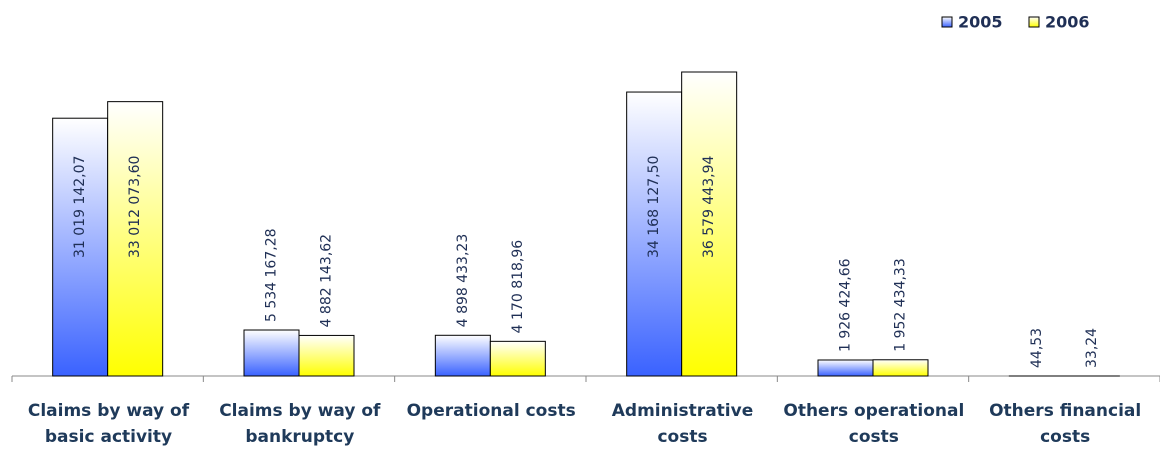 This screenshot has width=1160, height=450. I want to click on value-label: 1 926 424,66, so click(846, 305).